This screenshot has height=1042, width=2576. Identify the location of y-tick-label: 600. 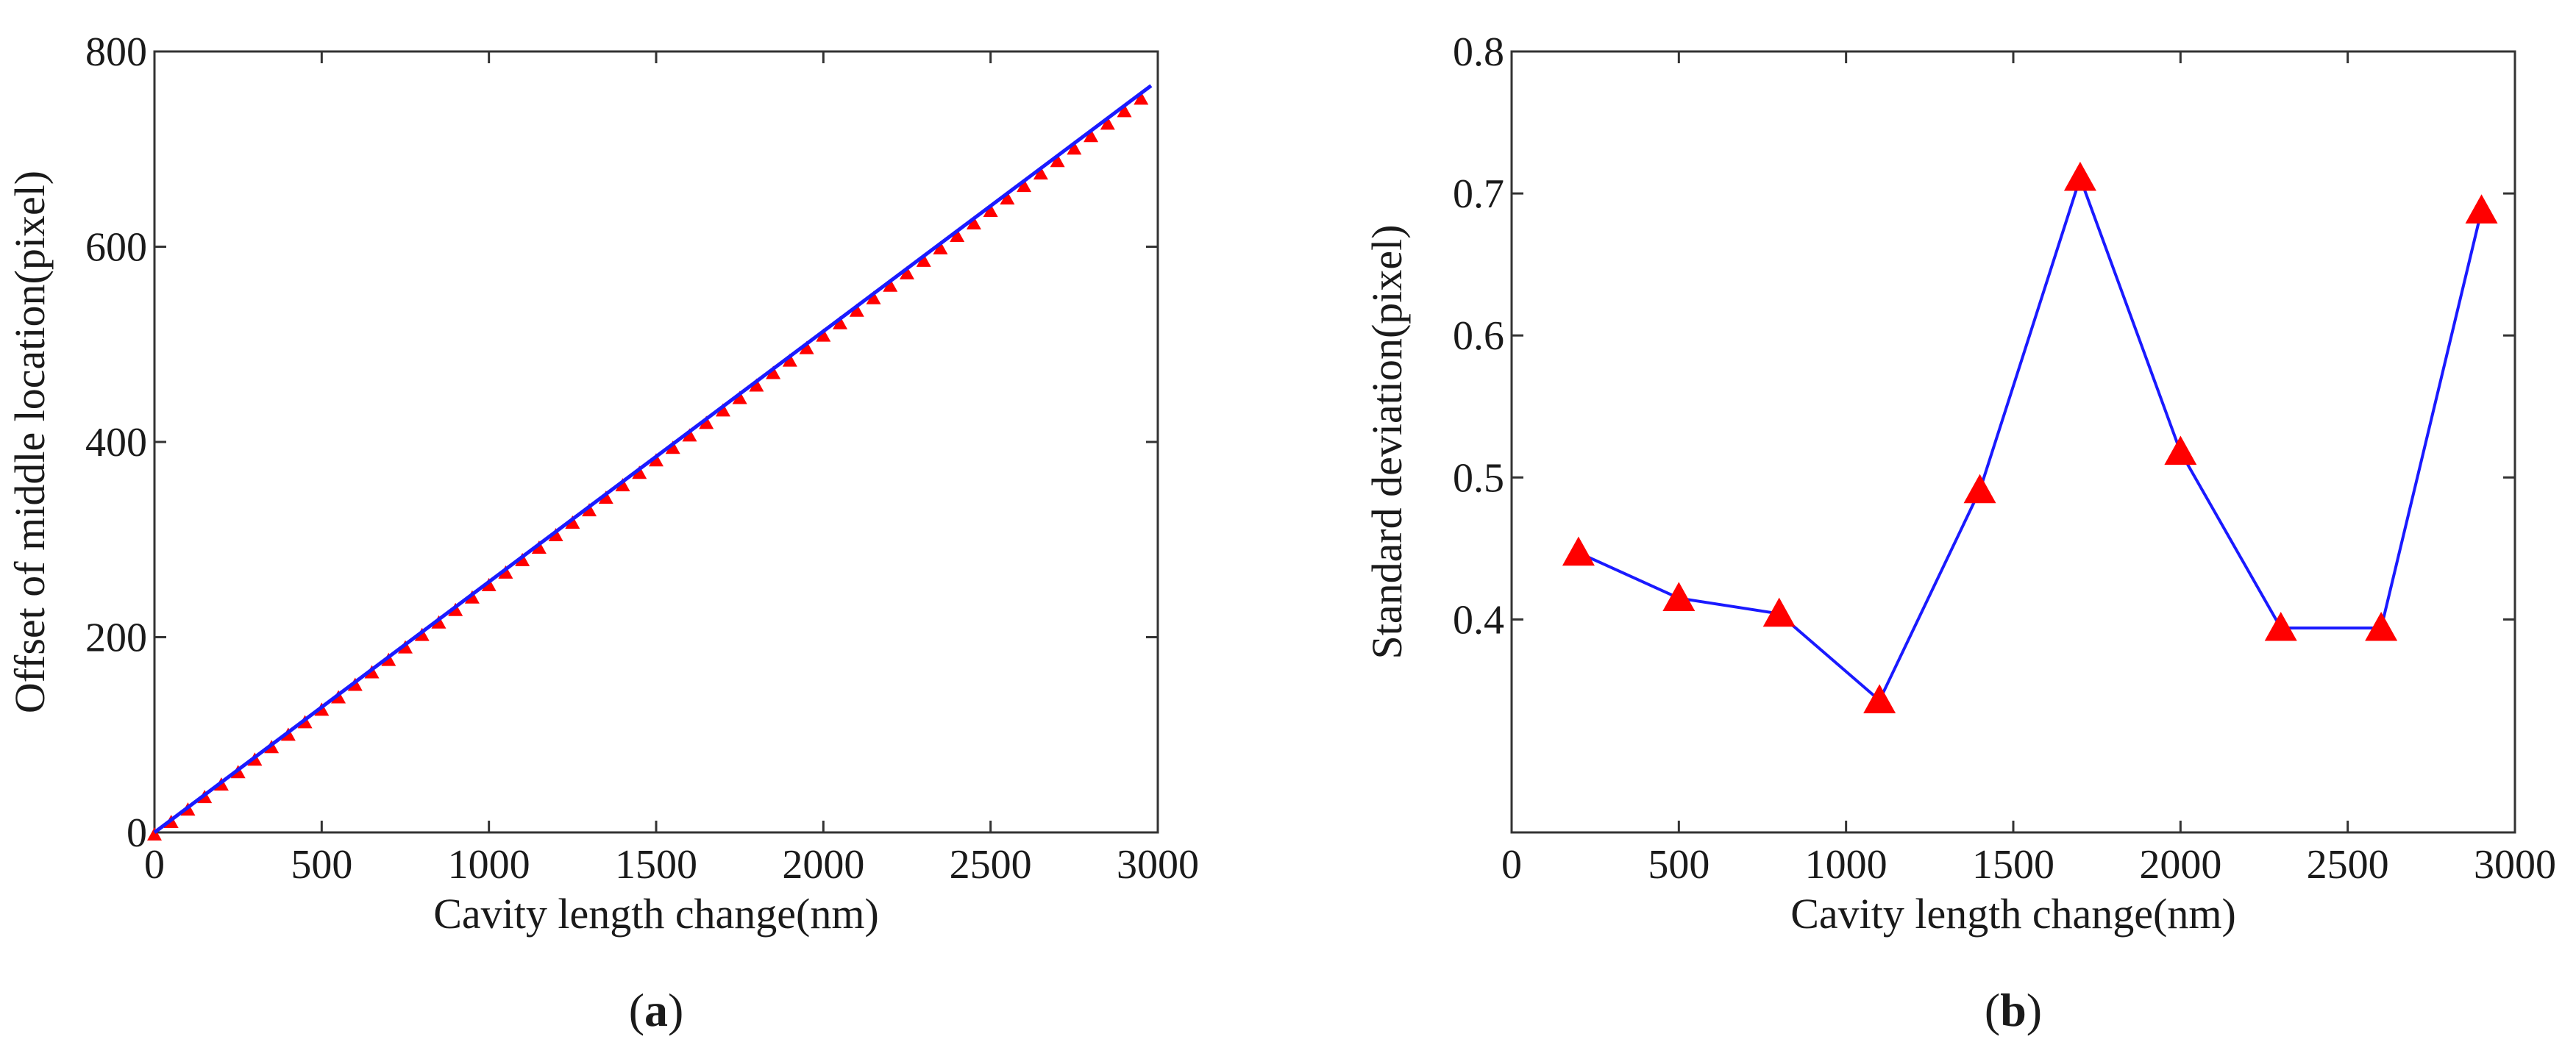
(116, 248).